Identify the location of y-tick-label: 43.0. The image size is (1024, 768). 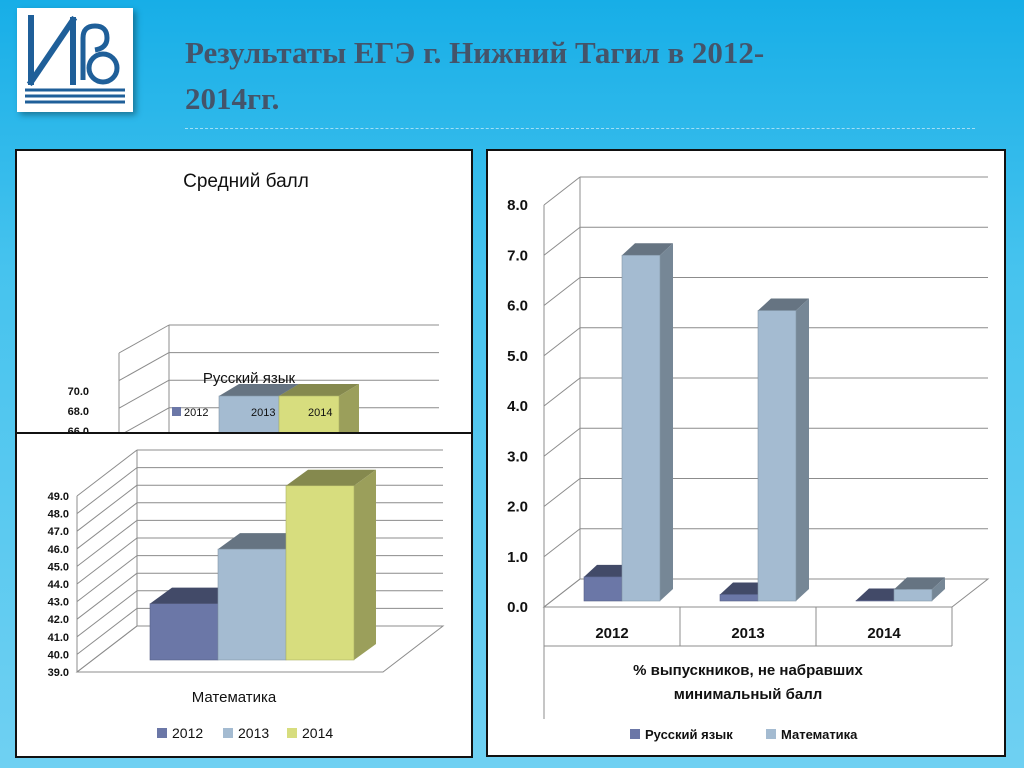
(58, 603).